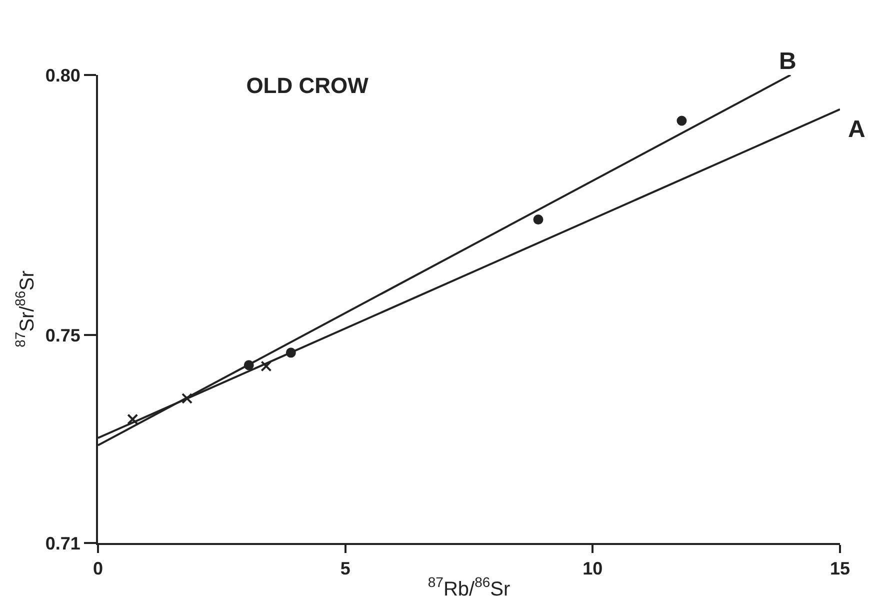 The image size is (878, 609). Describe the element at coordinates (62, 335) in the screenshot. I see `y-tick-label: 0.75` at that location.